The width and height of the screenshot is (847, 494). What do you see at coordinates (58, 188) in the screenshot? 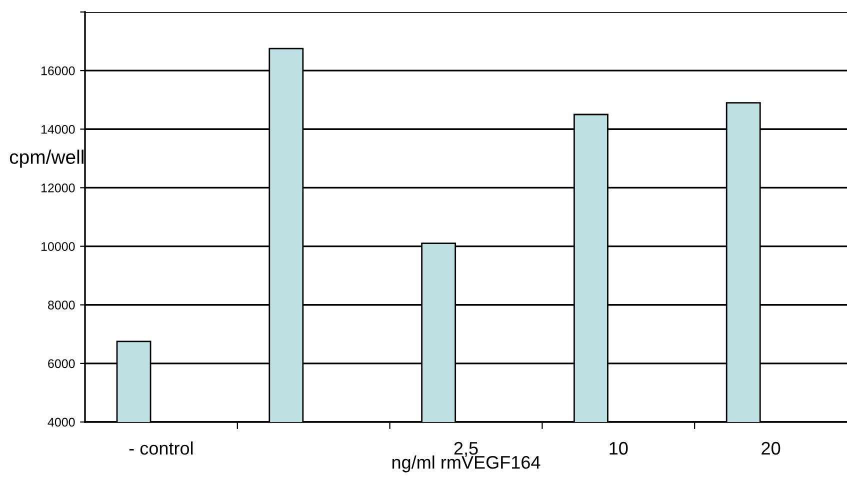
I see `y-tick-label: 12000` at bounding box center [58, 188].